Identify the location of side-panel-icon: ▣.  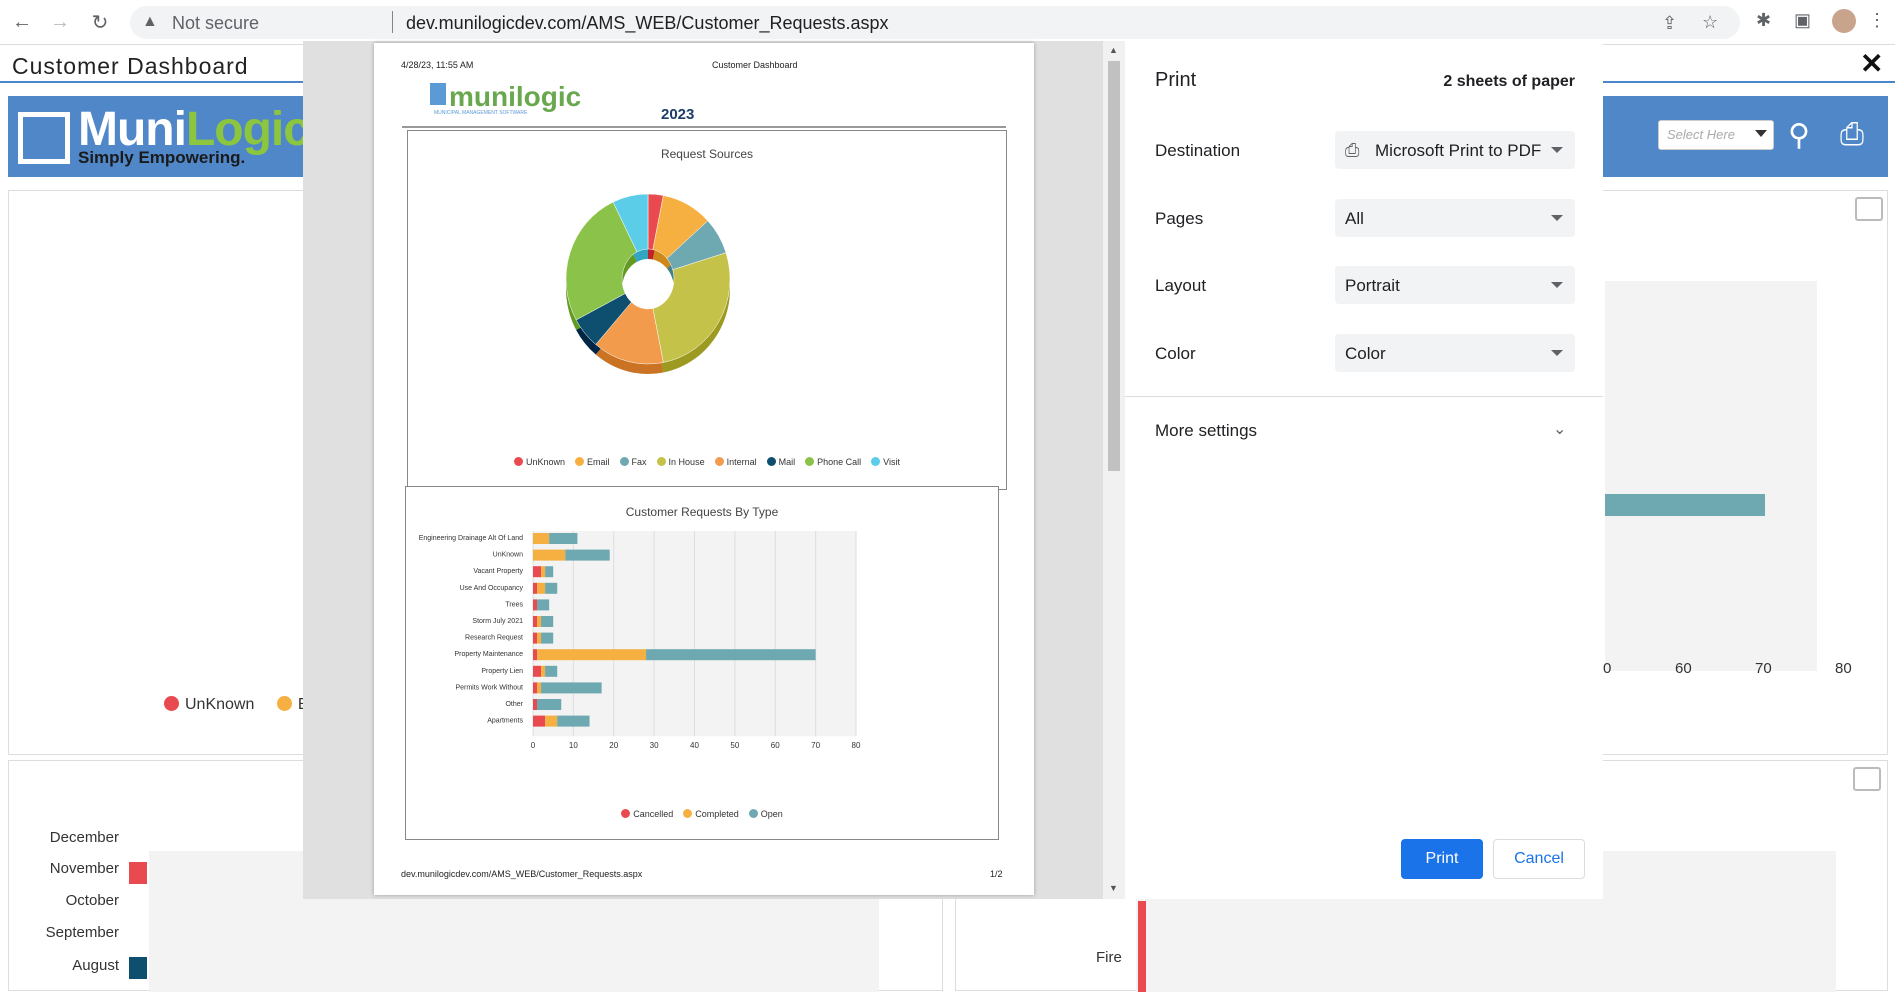
(1803, 20).